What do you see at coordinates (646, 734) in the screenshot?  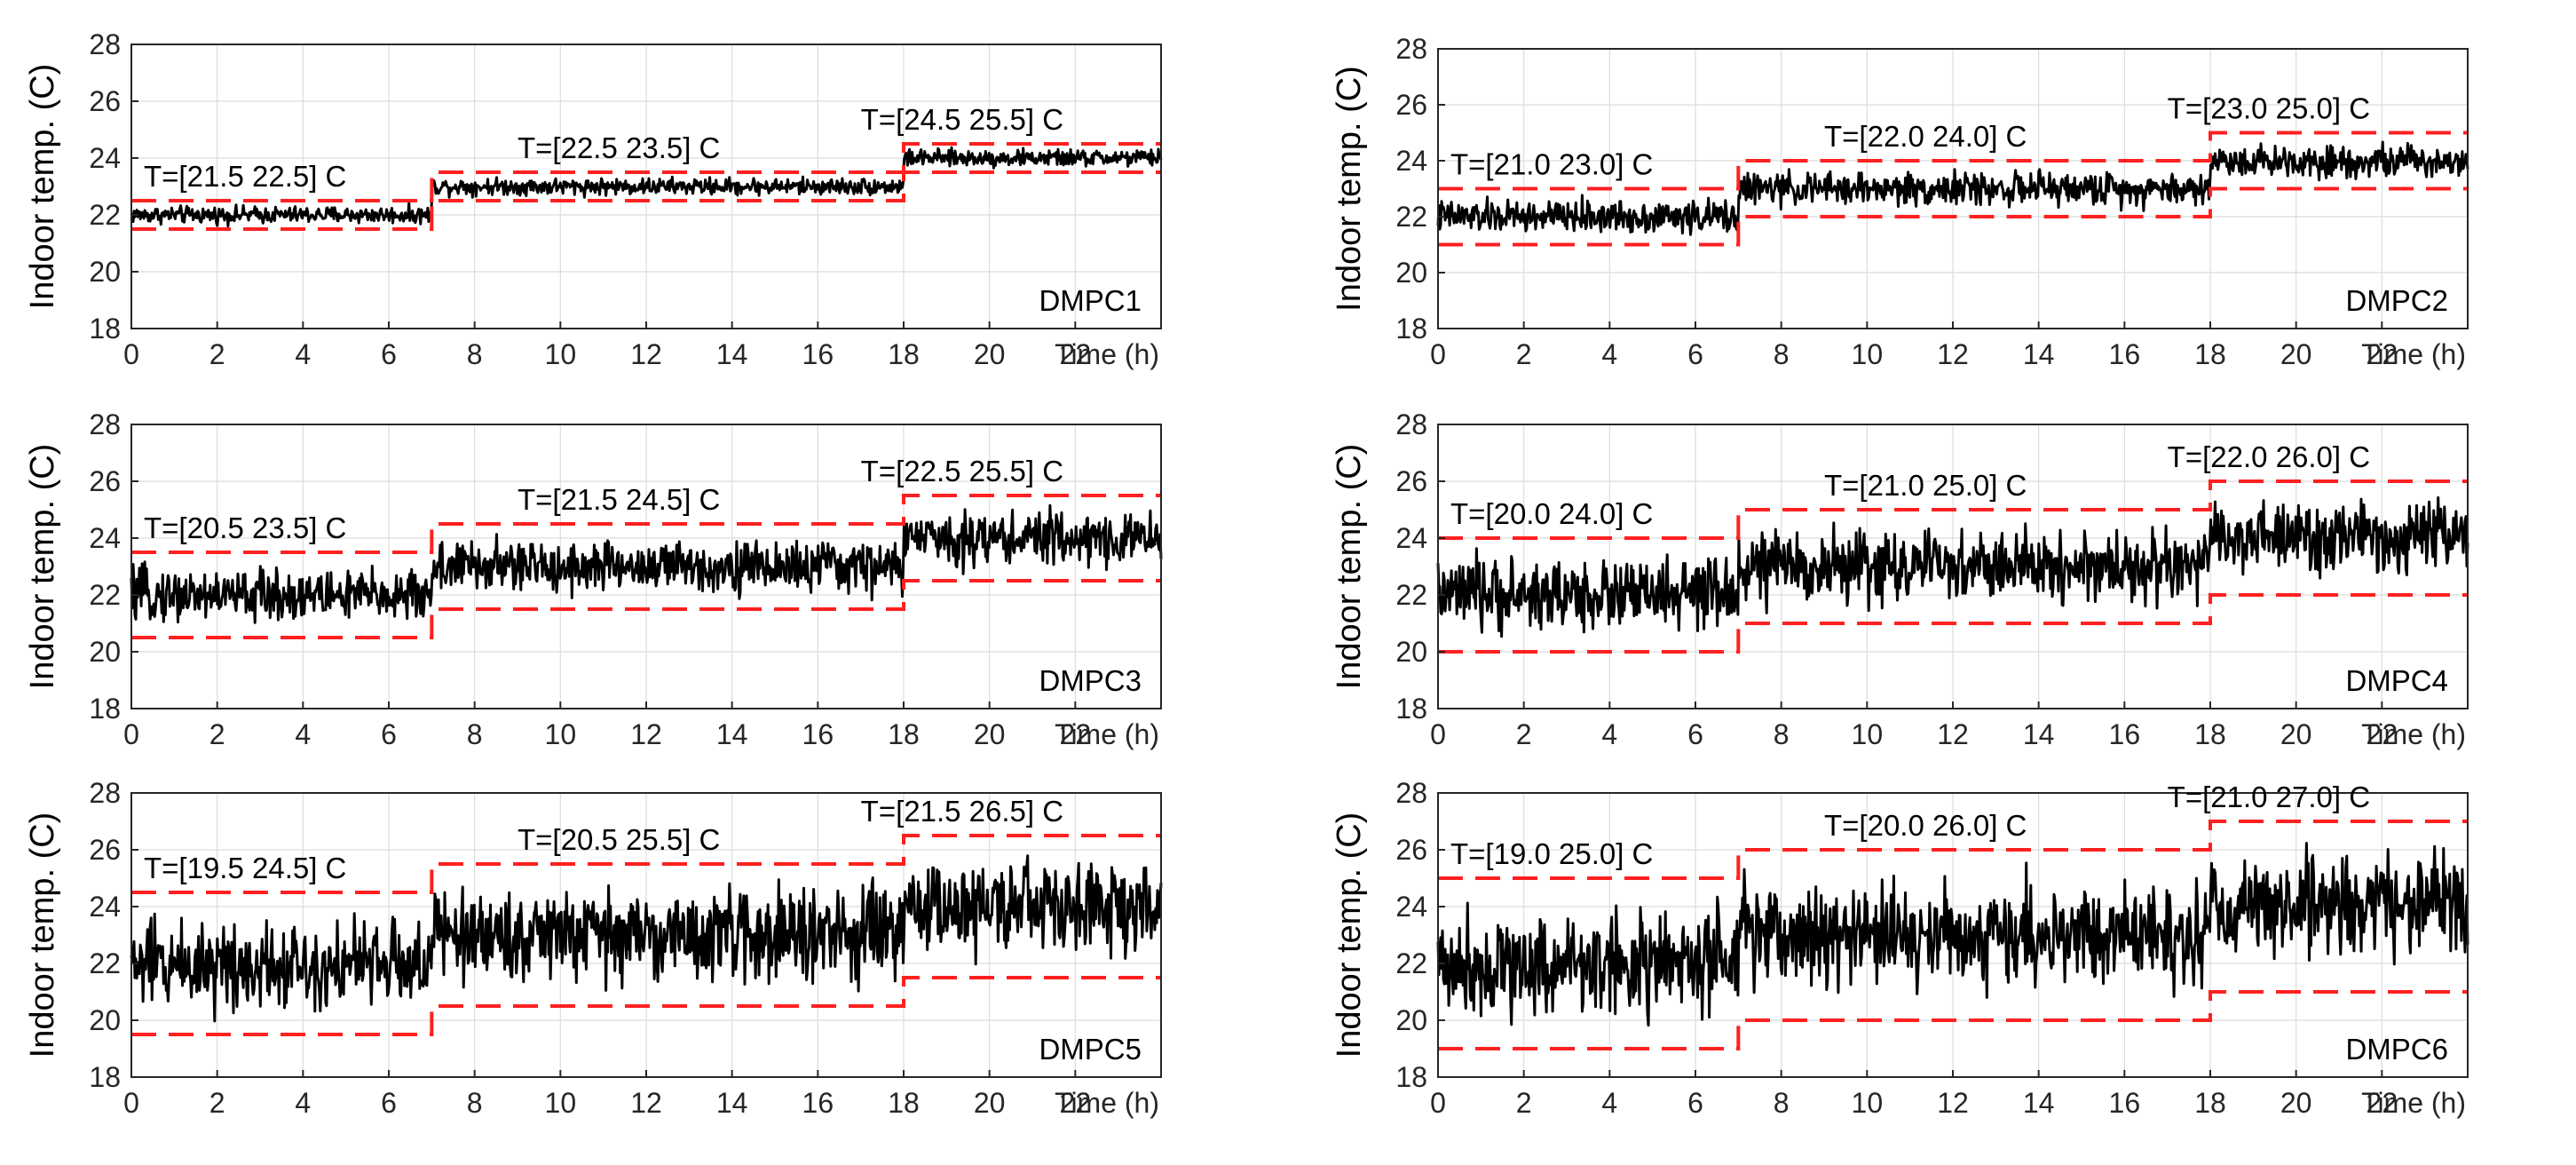 I see `x-tick-label: 12` at bounding box center [646, 734].